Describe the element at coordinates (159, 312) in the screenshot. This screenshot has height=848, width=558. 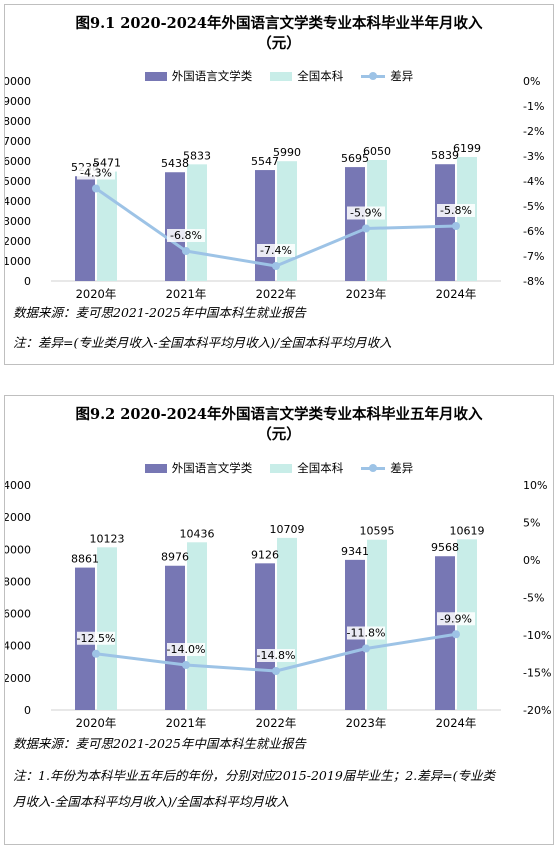
I see `data-source: 数据来源：麦可思2021-2025年中国本科生就业报告` at that location.